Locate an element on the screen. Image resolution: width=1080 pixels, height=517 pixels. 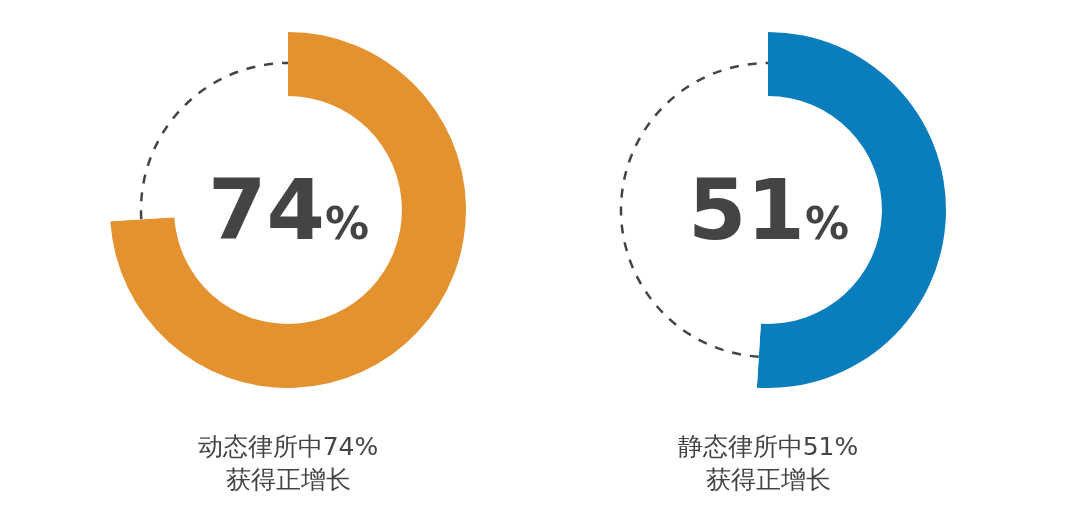
text: 74% is located at coordinates (288, 210).